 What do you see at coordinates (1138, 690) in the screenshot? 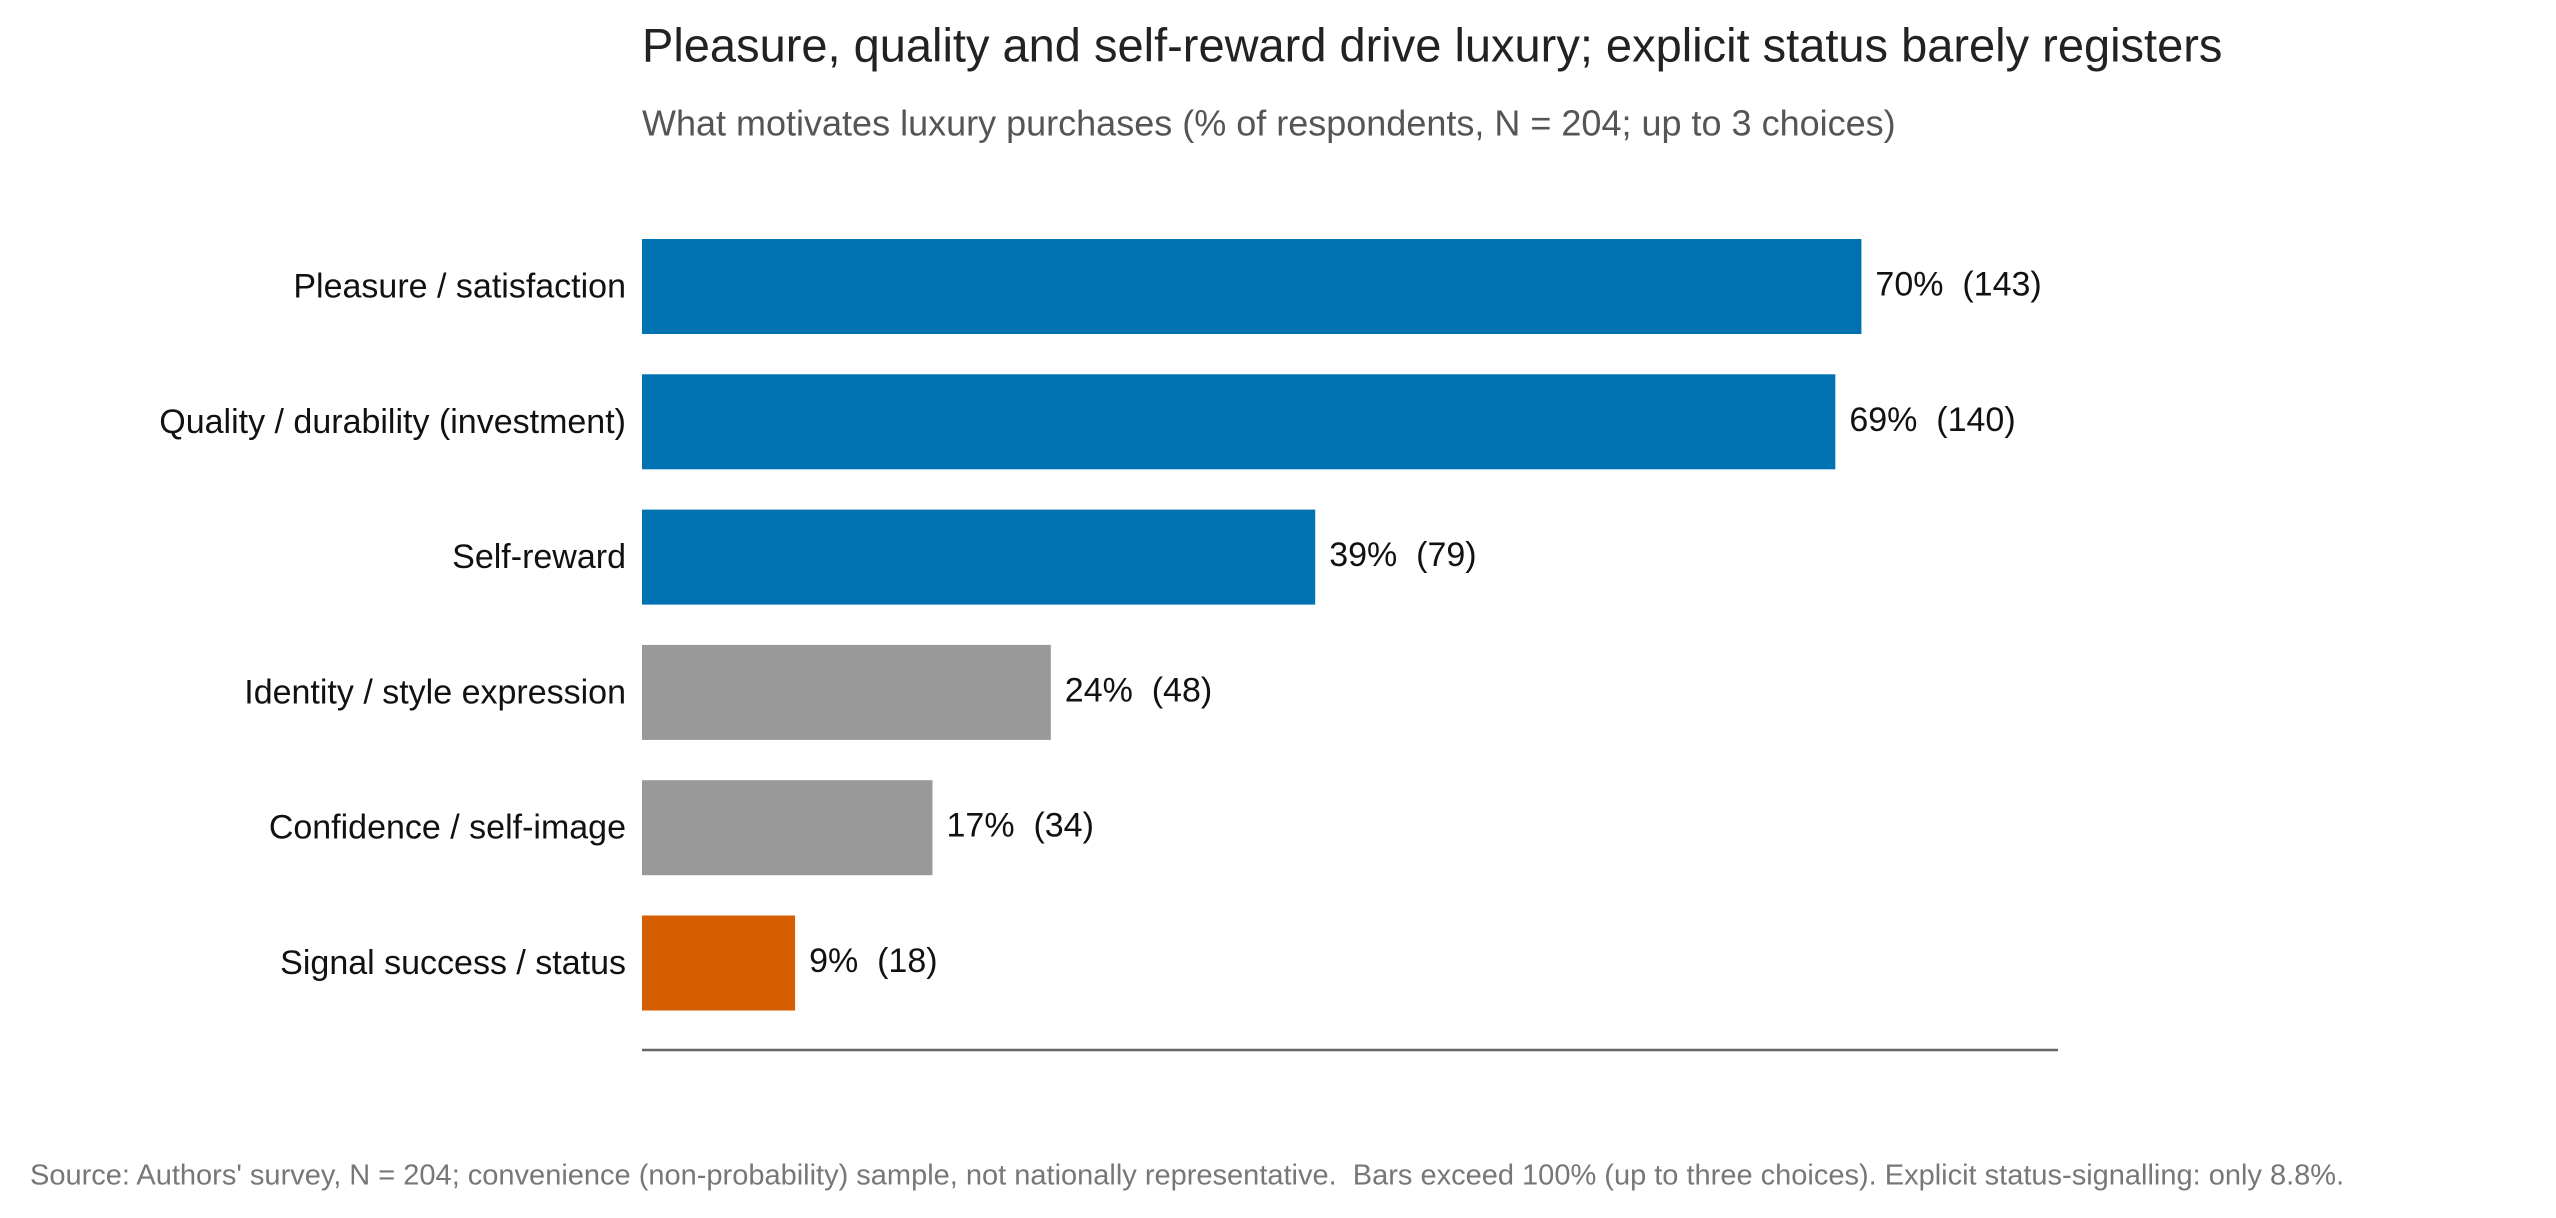
I see `value-label: 24% (48)` at bounding box center [1138, 690].